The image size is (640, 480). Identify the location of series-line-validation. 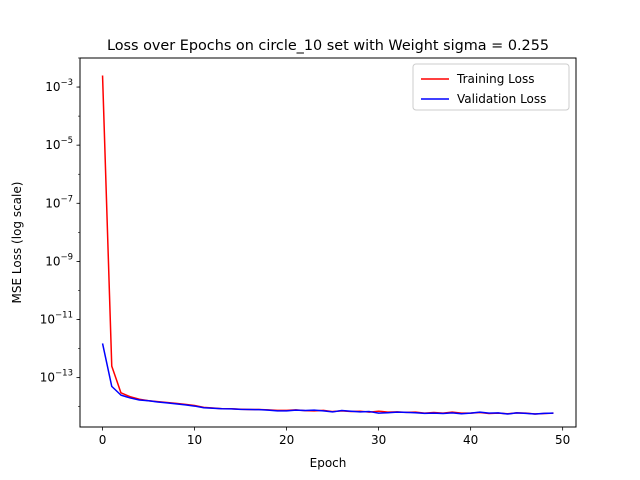
(327, 379).